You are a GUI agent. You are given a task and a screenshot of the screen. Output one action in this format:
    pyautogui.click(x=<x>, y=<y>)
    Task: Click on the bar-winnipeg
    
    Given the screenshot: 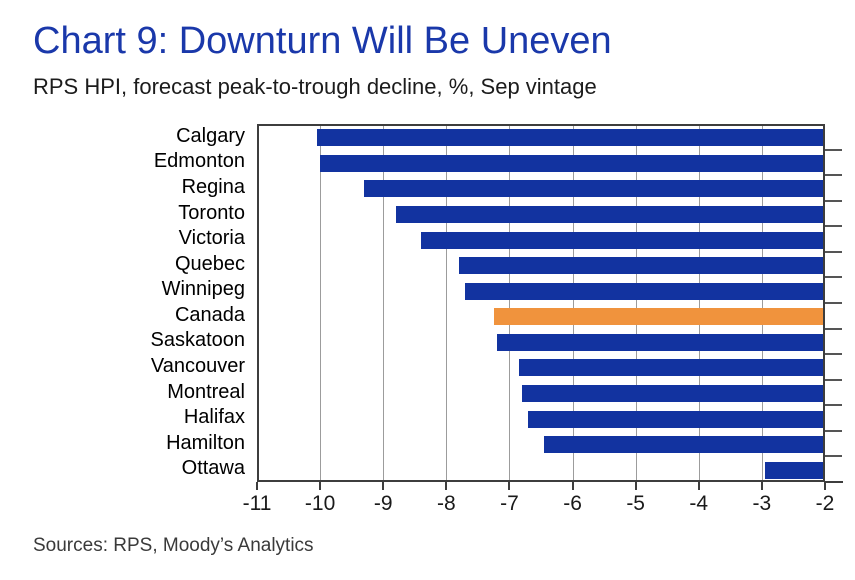 What is the action you would take?
    pyautogui.click(x=644, y=291)
    